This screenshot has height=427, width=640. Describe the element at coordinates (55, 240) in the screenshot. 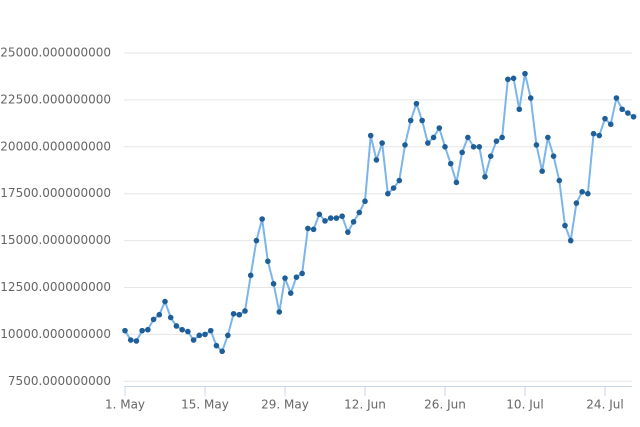

I see `y-tick-label: 15000.000000000` at that location.